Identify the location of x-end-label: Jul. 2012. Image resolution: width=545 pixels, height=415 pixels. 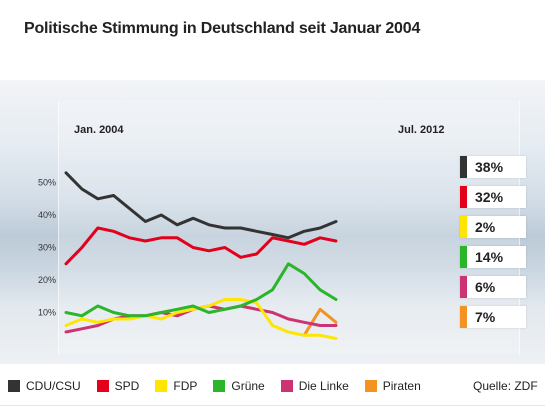
(421, 130).